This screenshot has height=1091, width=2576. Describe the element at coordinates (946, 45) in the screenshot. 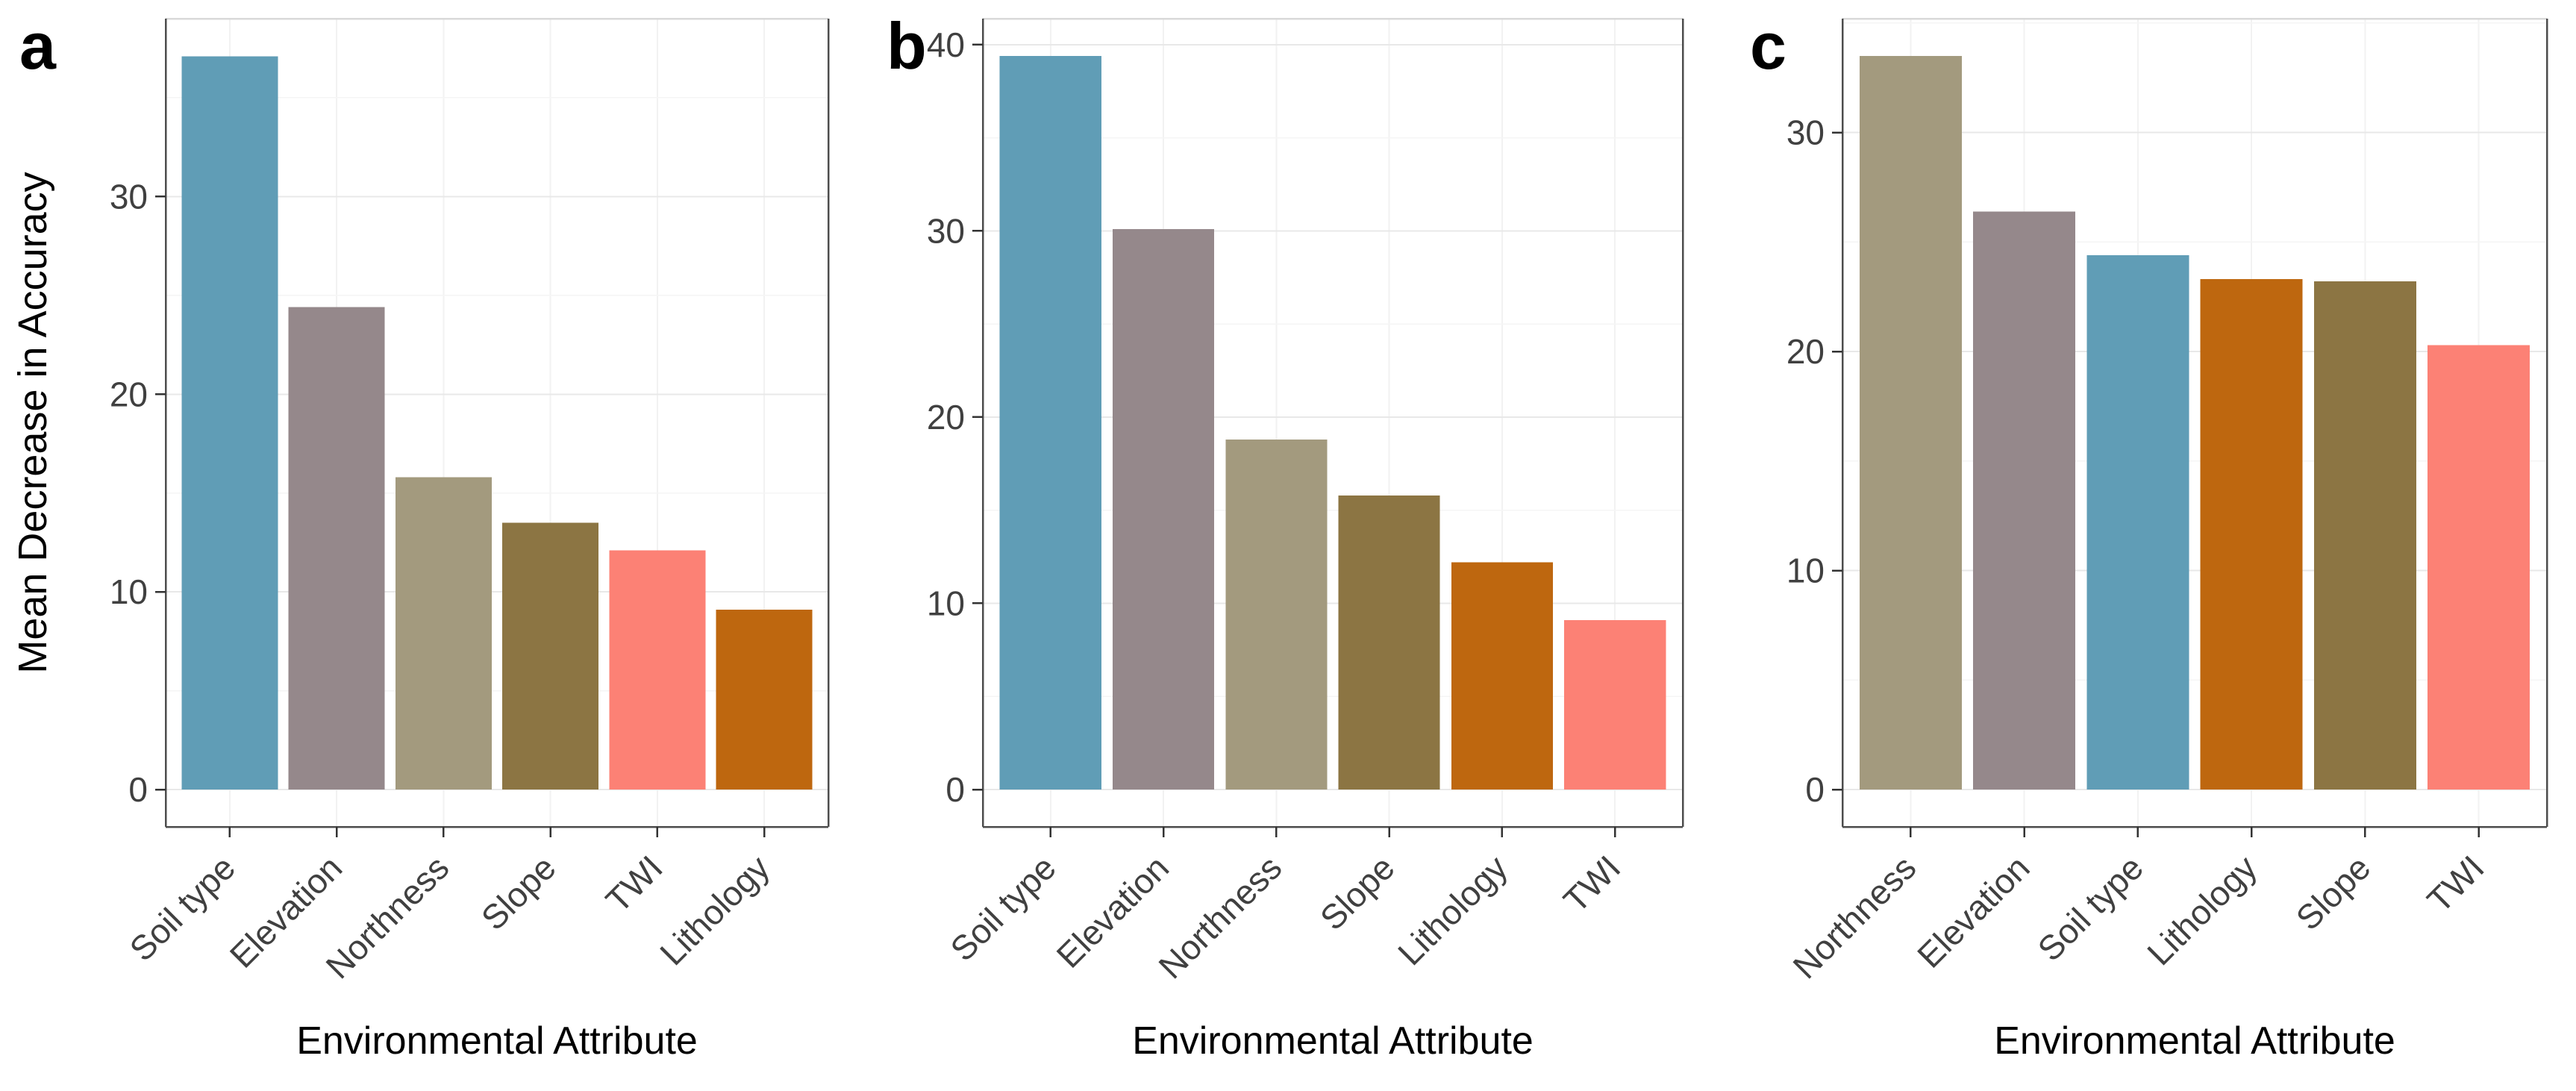

I see `y-axis-tick-label: 40` at that location.